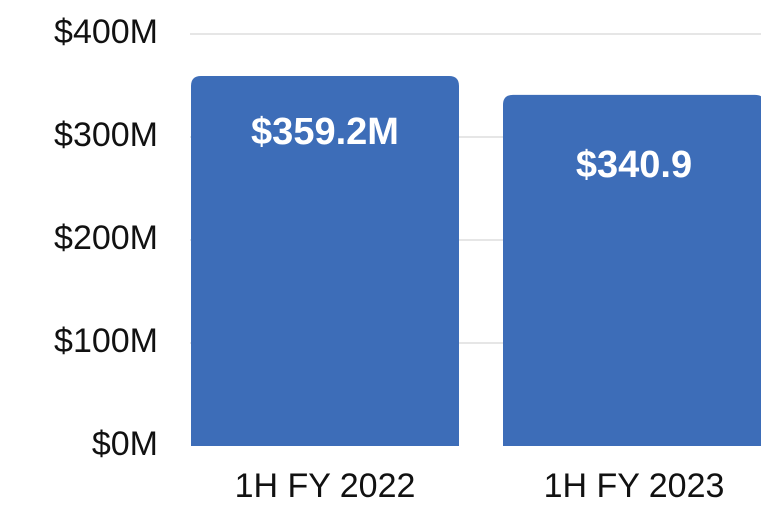  I want to click on data-labels: $359.2M $340.9, so click(471, 148).